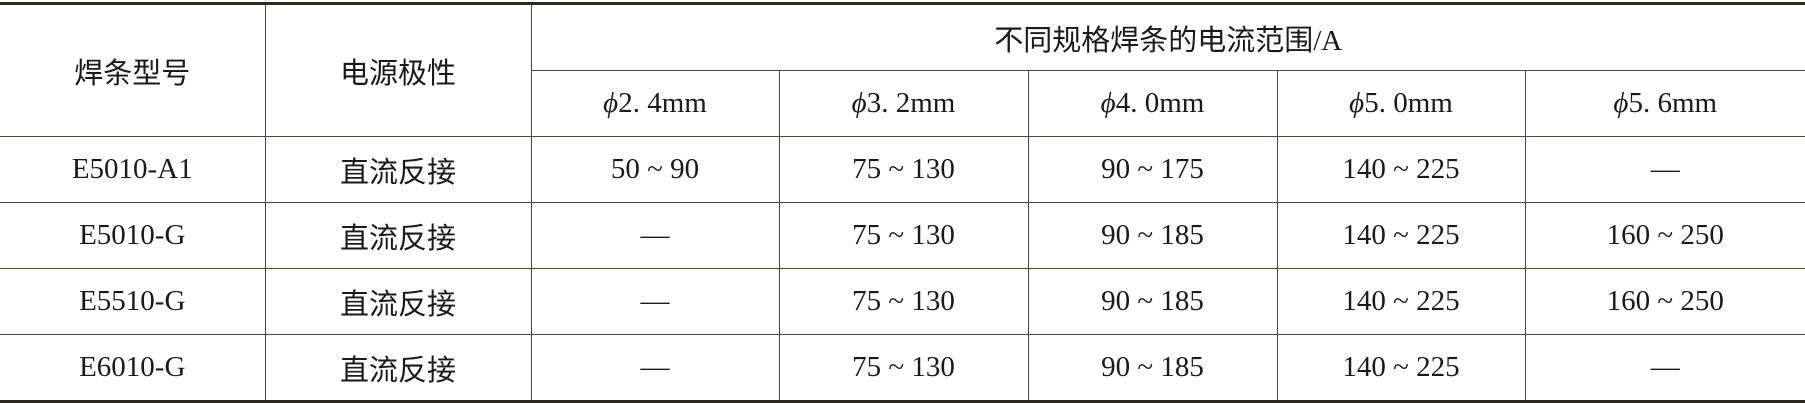  What do you see at coordinates (1152, 169) in the screenshot?
I see `cell-current: 90 ~ 175` at bounding box center [1152, 169].